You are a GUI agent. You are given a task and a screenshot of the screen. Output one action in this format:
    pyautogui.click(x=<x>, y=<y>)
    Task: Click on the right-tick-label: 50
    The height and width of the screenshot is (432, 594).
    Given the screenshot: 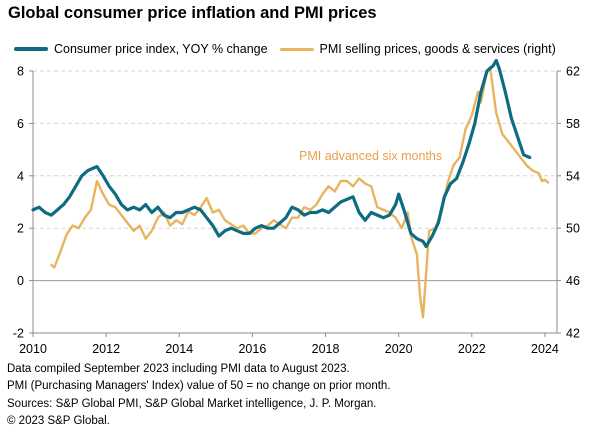 What is the action you would take?
    pyautogui.click(x=573, y=229)
    